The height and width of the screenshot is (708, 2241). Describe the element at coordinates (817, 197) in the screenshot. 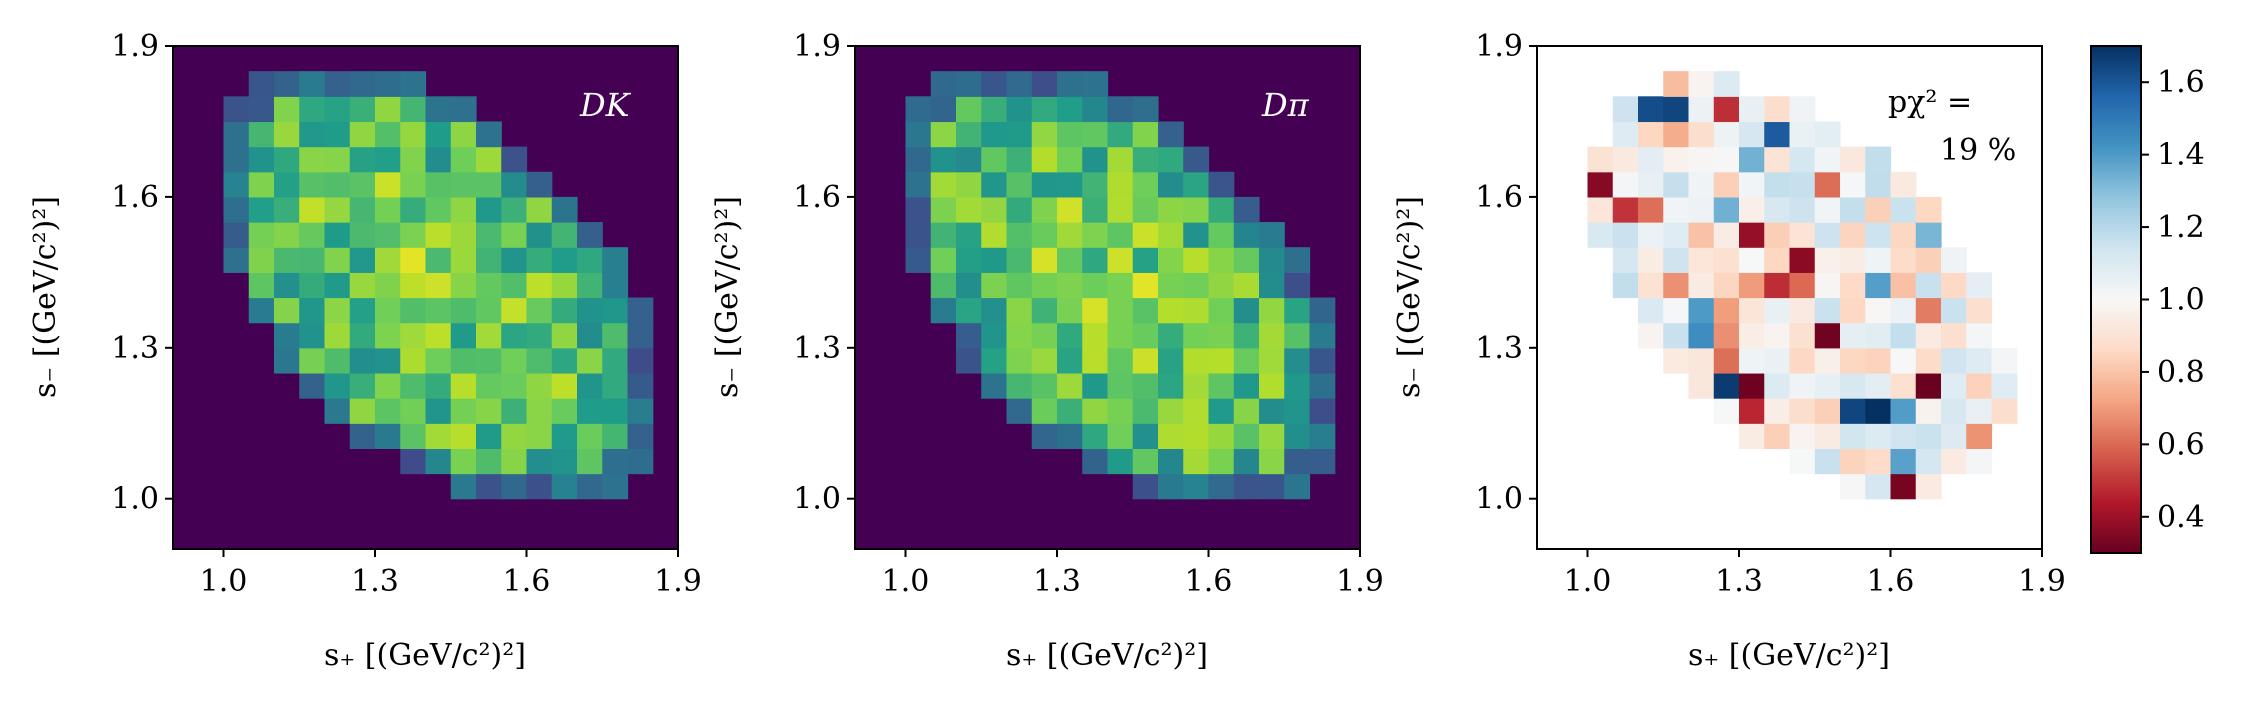

I see `y-tick-label: 1.6` at that location.